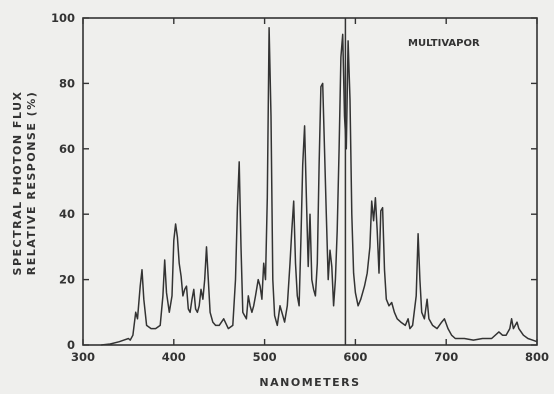 The image size is (554, 394). What do you see at coordinates (355, 357) in the screenshot?
I see `x-tick-label: 600` at bounding box center [355, 357].